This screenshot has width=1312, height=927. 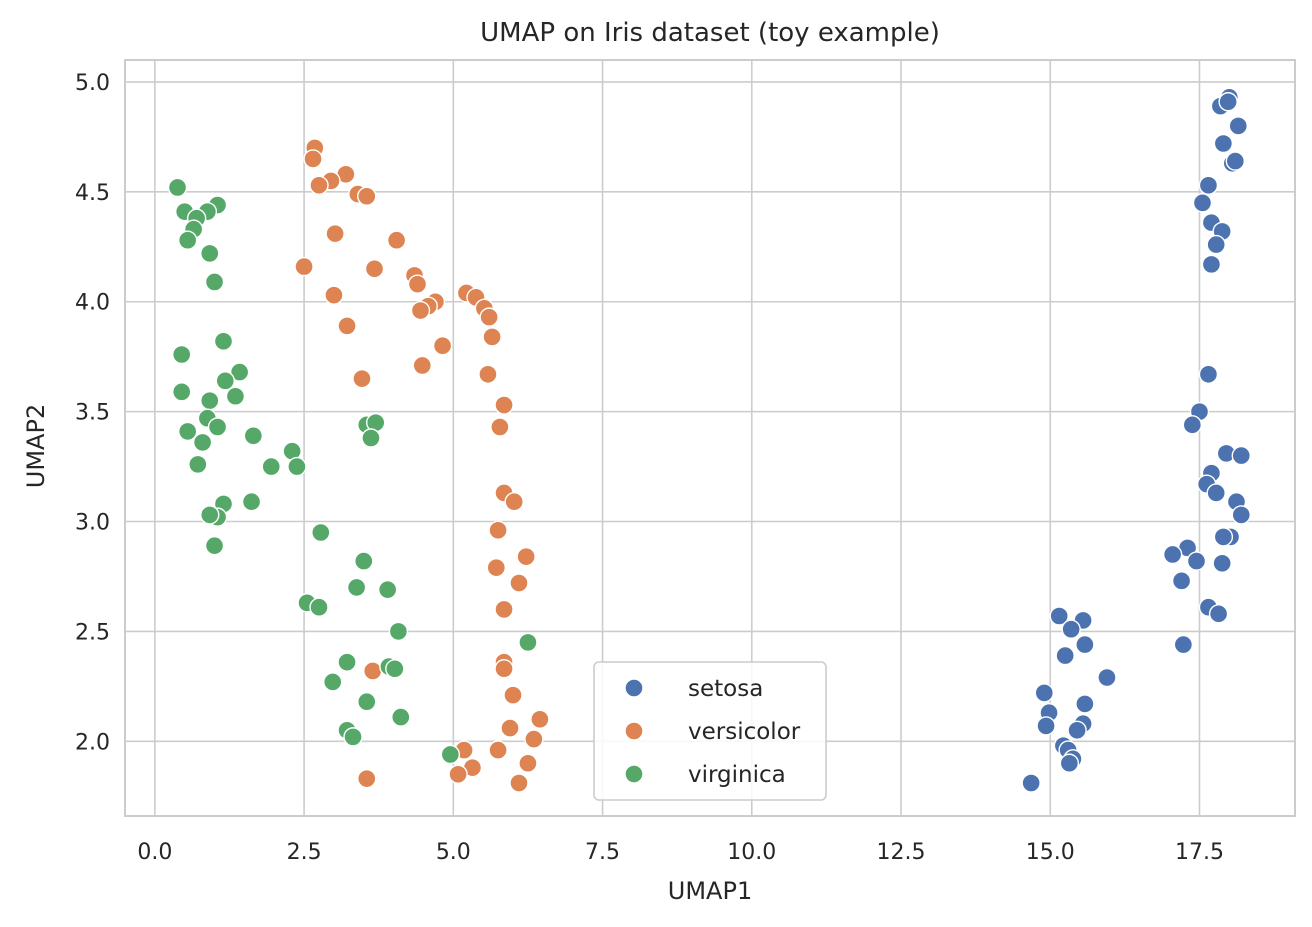 I want to click on series-versicolor, so click(x=422, y=465).